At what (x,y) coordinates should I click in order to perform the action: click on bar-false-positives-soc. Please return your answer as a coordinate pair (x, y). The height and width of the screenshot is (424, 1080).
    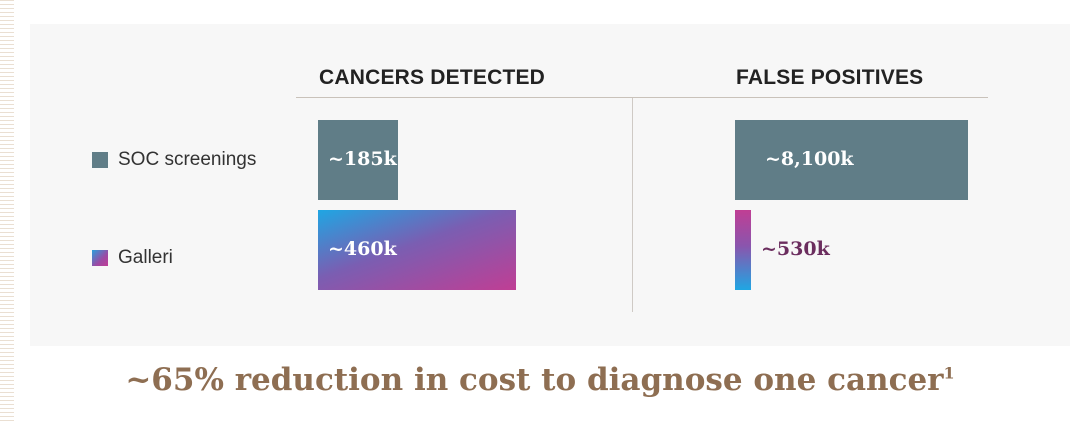
    Looking at the image, I should click on (851, 160).